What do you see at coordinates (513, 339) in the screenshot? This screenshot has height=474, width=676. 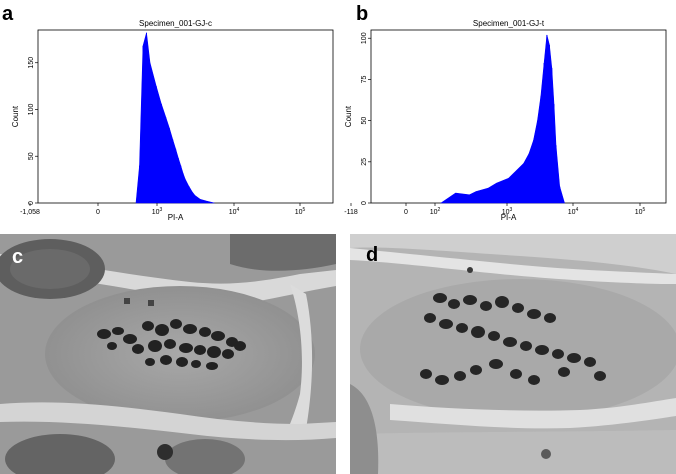 I see `chromosome-cluster-d` at bounding box center [513, 339].